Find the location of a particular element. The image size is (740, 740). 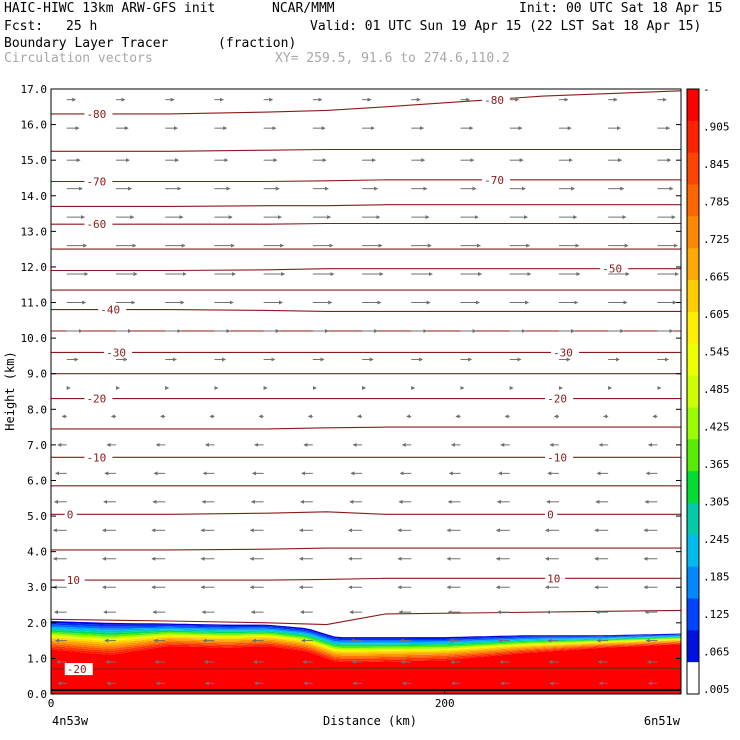

y-tick-label: 6.0 is located at coordinates (37, 480).